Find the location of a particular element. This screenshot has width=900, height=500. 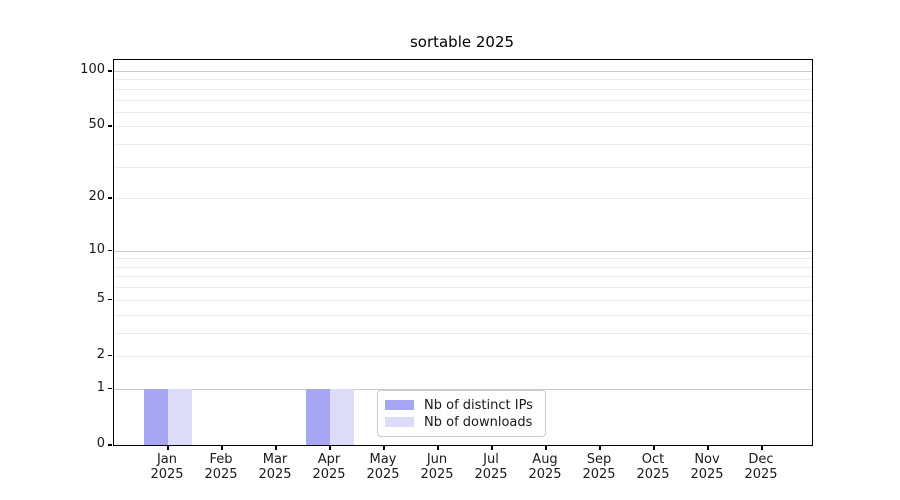

x-tick-label: Jan 2025 is located at coordinates (167, 467).